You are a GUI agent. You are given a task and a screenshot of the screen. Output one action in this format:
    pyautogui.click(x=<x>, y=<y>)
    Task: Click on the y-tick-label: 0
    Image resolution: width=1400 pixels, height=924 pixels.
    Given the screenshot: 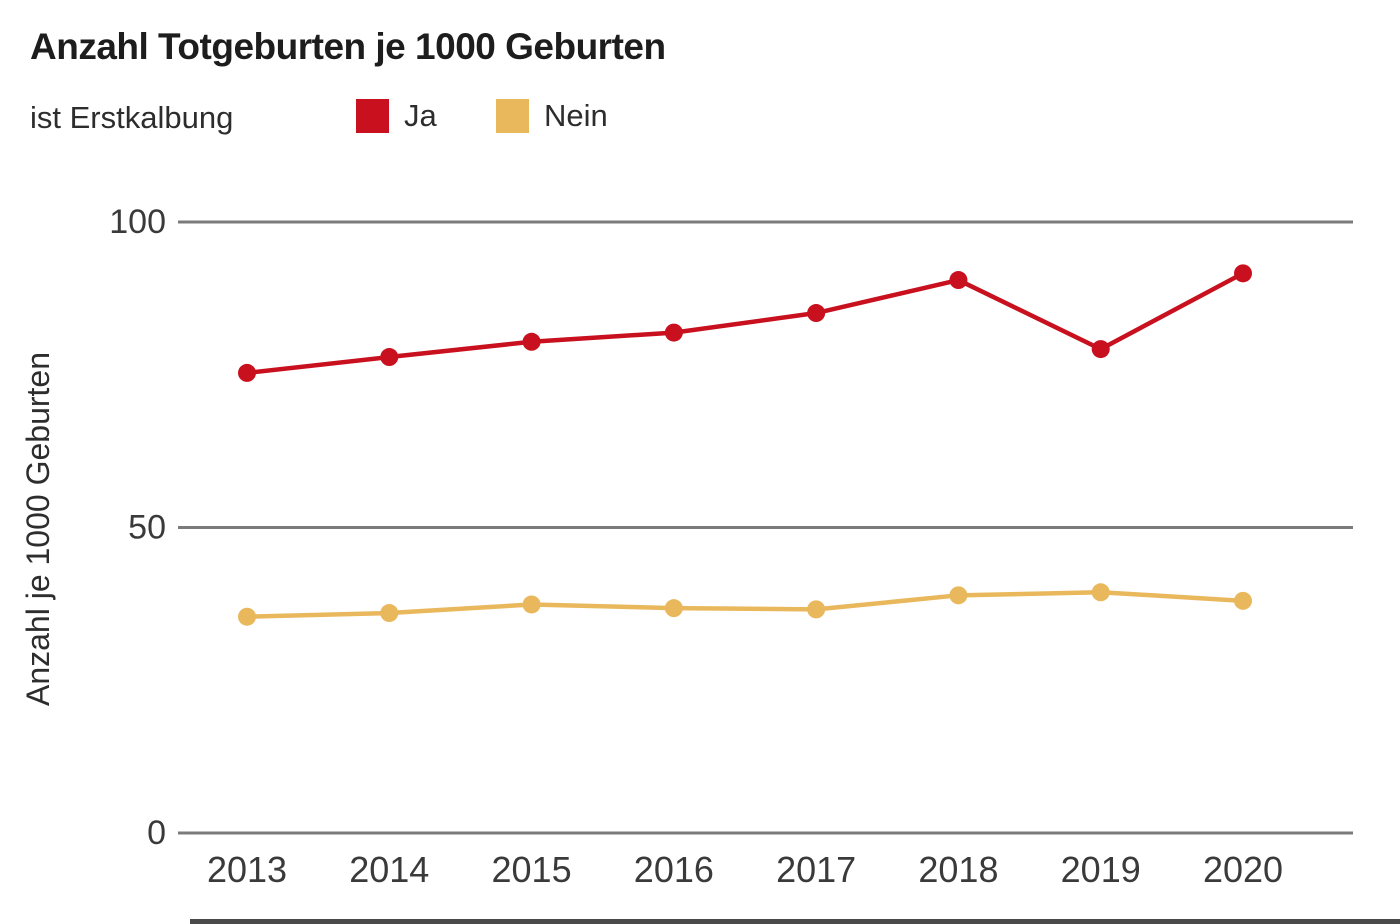 What is the action you would take?
    pyautogui.click(x=156, y=833)
    